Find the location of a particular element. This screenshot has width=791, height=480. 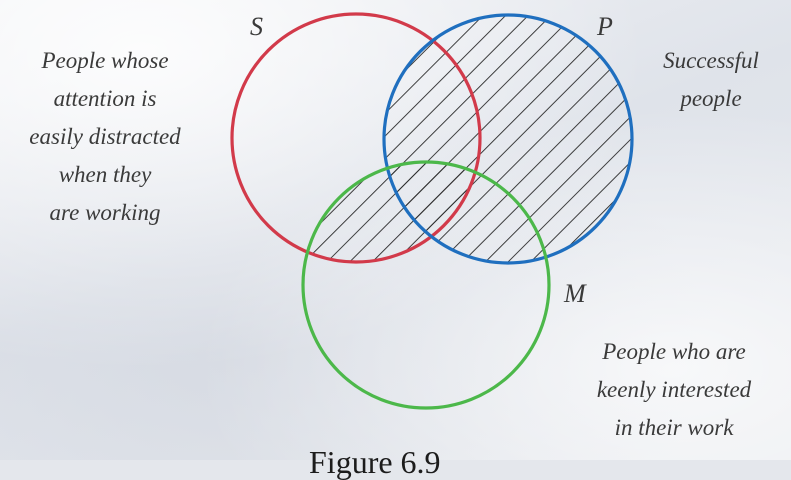

description-s-line-3: easily distracted is located at coordinates (105, 136).